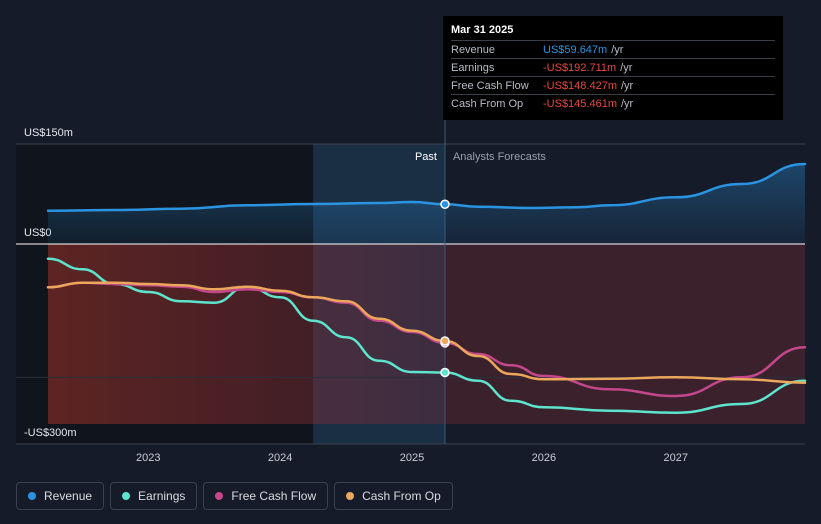 Image resolution: width=821 pixels, height=524 pixels. I want to click on legend-label: Revenue, so click(68, 496).